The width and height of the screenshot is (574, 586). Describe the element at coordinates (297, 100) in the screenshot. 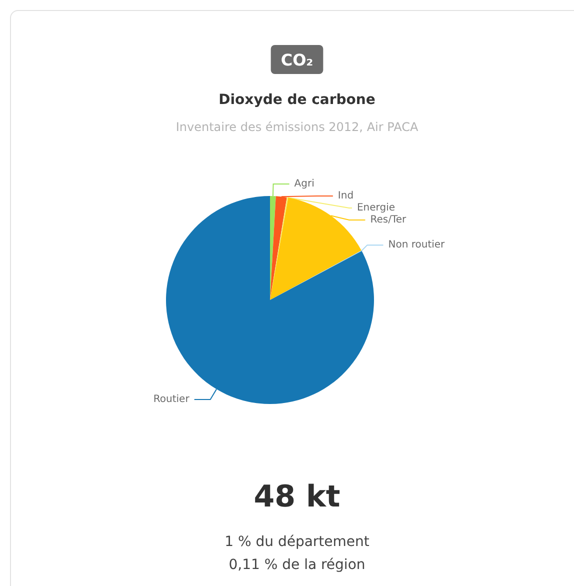

I see `chart-title: Dioxyde de carbone` at that location.